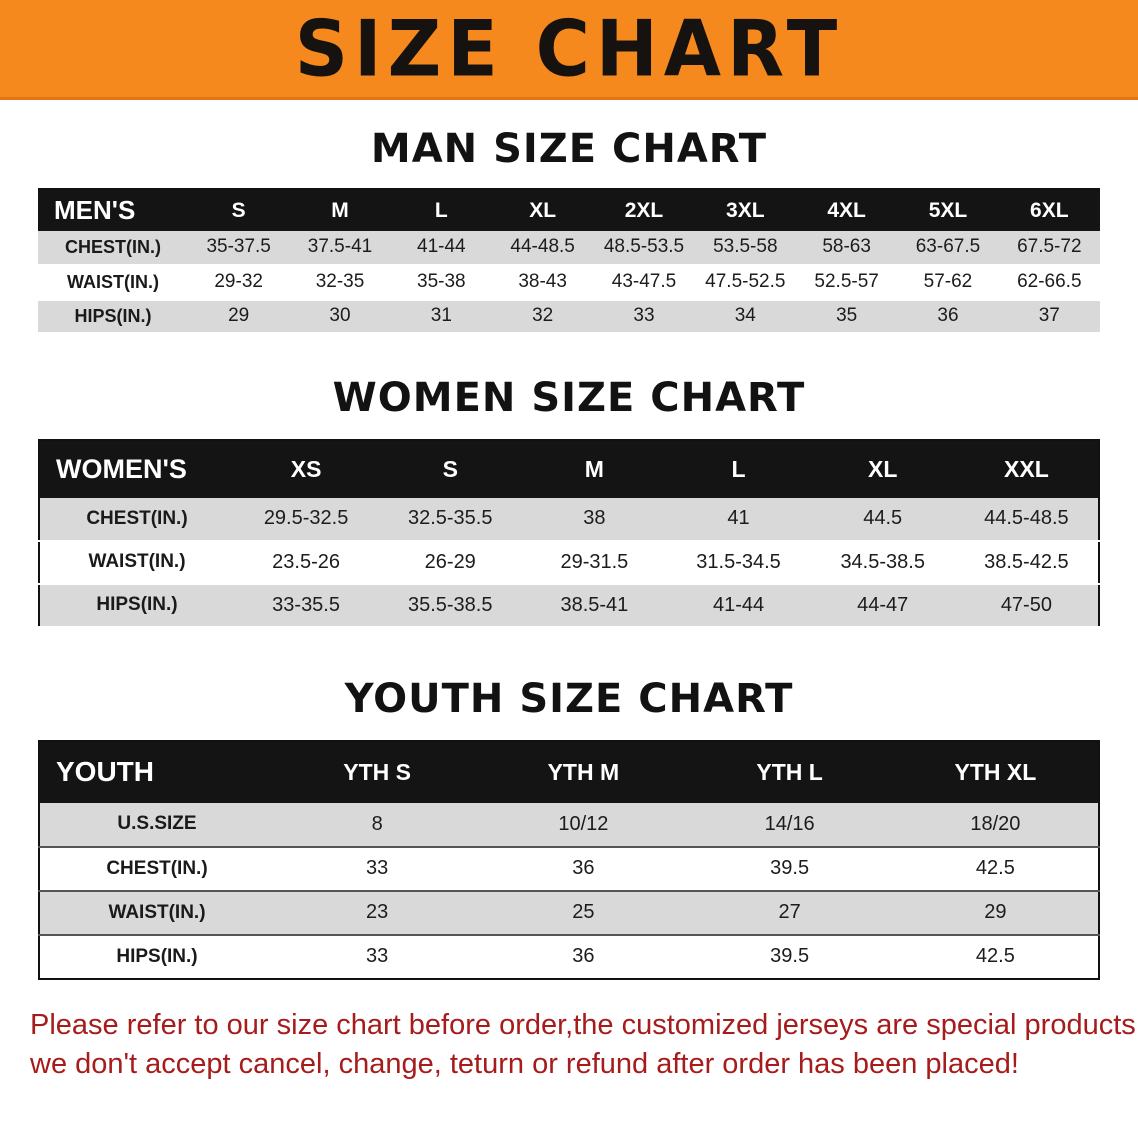 This screenshot has height=1132, width=1138. Describe the element at coordinates (594, 605) in the screenshot. I see `size-value: 38.5-41` at that location.